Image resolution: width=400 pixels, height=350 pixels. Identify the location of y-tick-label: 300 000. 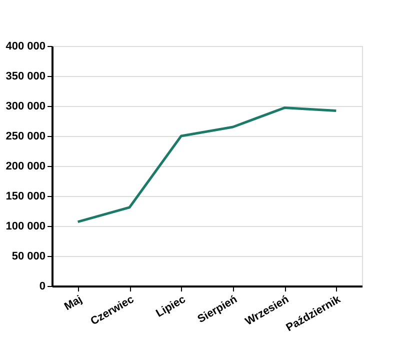
(26, 106).